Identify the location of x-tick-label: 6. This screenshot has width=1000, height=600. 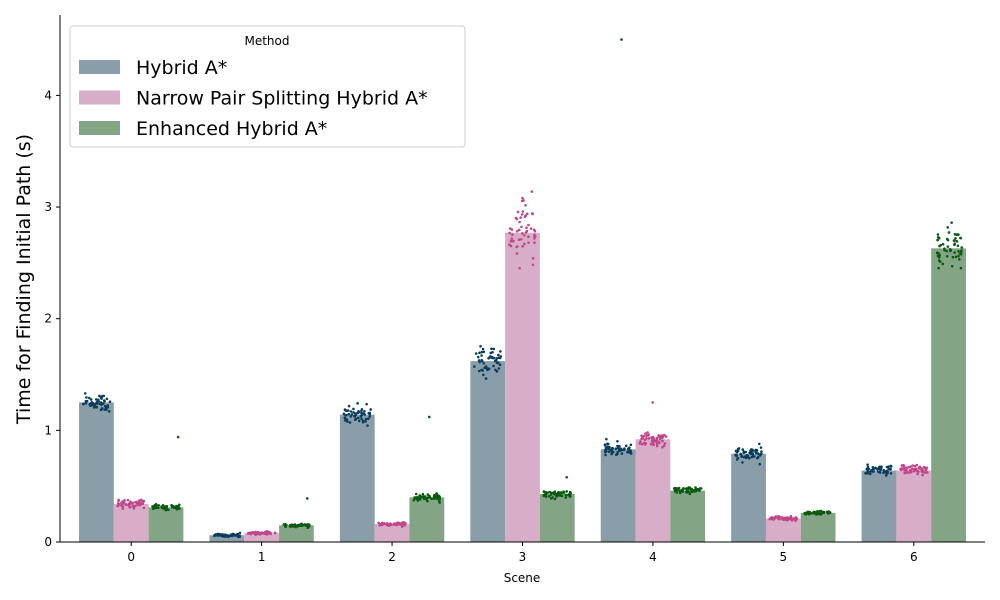
(914, 557).